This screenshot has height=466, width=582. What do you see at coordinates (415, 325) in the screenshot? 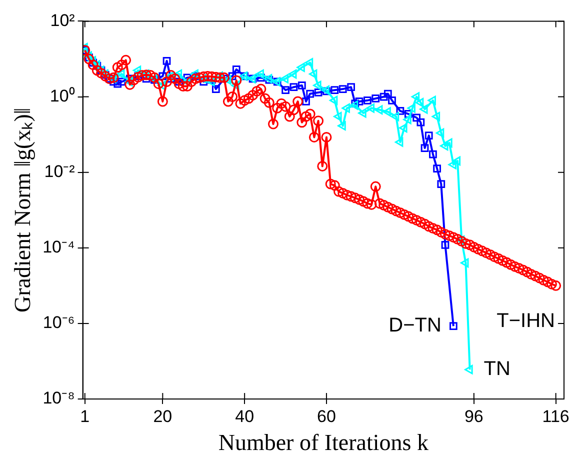
I see `series-label: D−TN` at bounding box center [415, 325].